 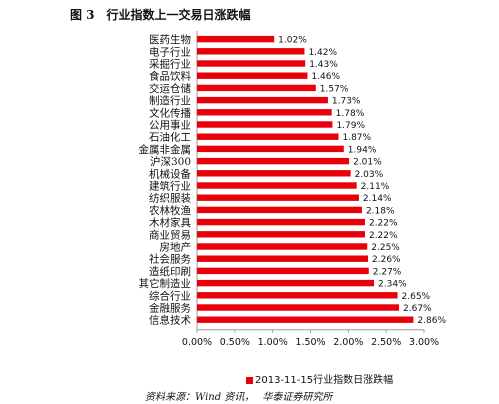 I want to click on category-label: 采掘行业, so click(x=170, y=64).